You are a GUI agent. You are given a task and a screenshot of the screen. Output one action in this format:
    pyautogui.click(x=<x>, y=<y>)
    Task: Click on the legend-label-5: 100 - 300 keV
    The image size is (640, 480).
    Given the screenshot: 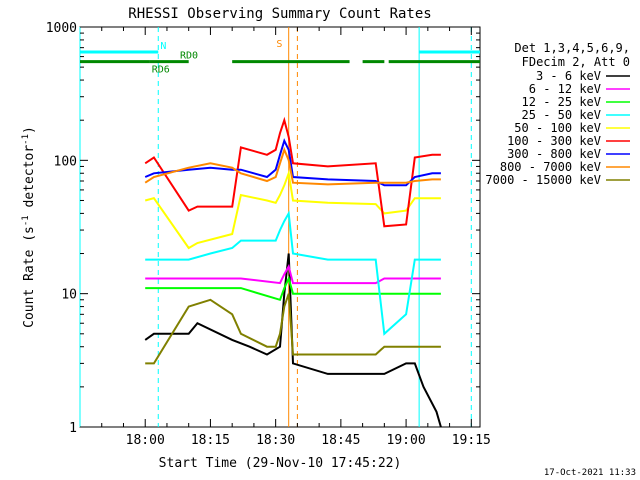 What is the action you would take?
    pyautogui.click(x=554, y=141)
    